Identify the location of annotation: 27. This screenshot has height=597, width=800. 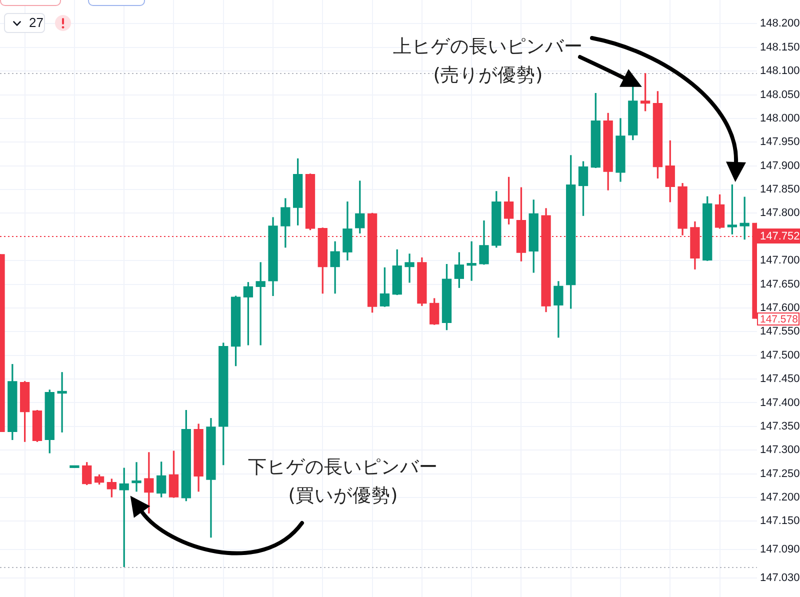
(36, 22).